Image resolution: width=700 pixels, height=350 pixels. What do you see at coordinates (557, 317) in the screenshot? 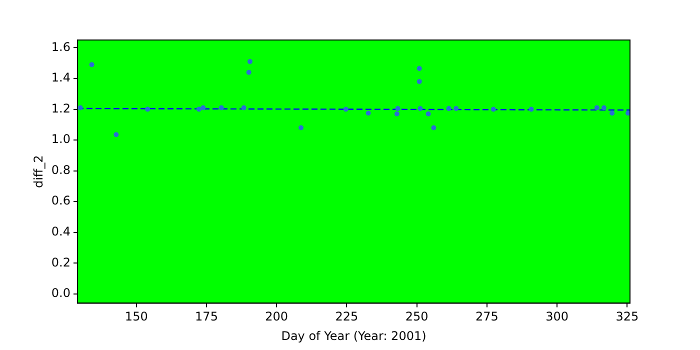
I see `x-tick-label: 300` at bounding box center [557, 317].